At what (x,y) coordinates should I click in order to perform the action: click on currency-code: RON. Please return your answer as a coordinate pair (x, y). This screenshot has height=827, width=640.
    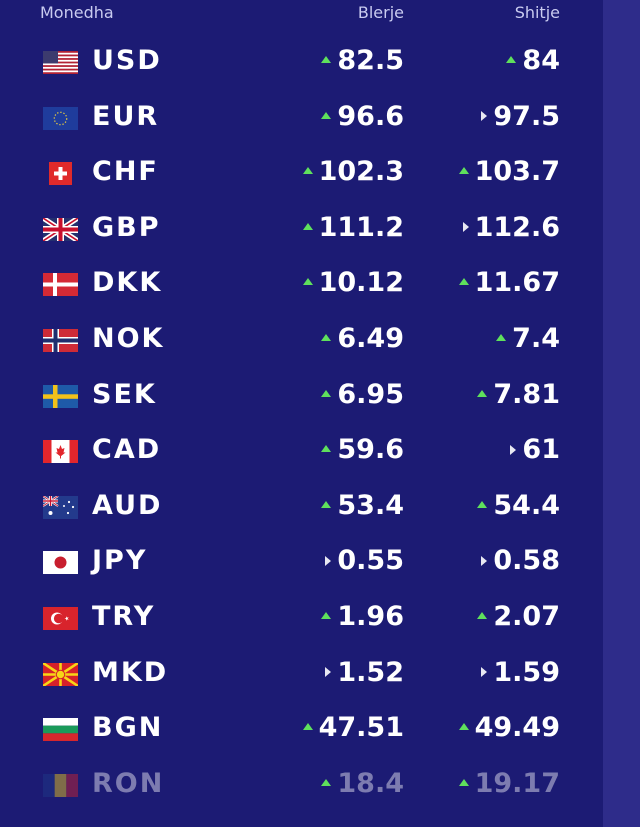
    Looking at the image, I should click on (128, 783).